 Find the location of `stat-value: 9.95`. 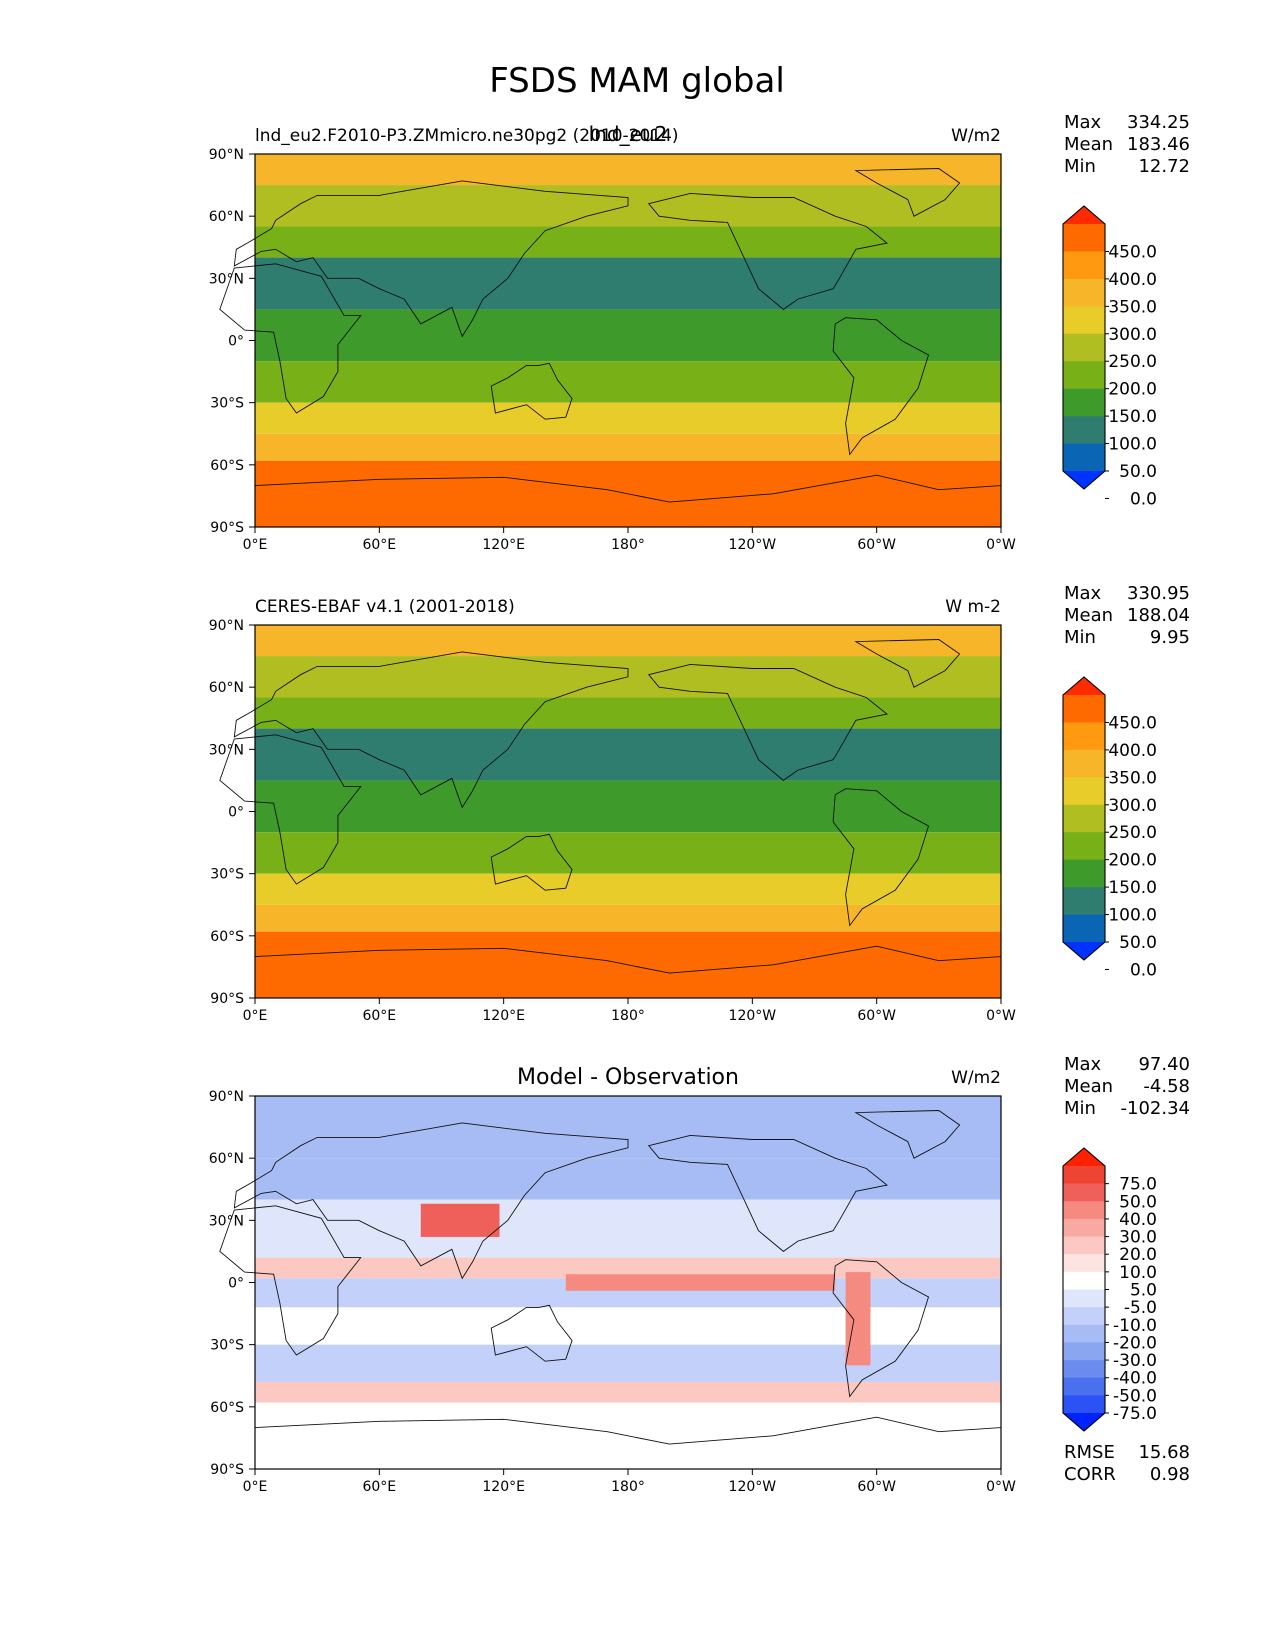

stat-value: 9.95 is located at coordinates (1170, 637).